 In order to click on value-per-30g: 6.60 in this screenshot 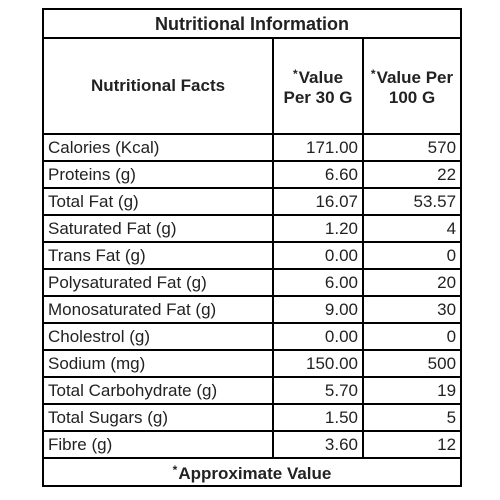, I will do `click(318, 174)`.